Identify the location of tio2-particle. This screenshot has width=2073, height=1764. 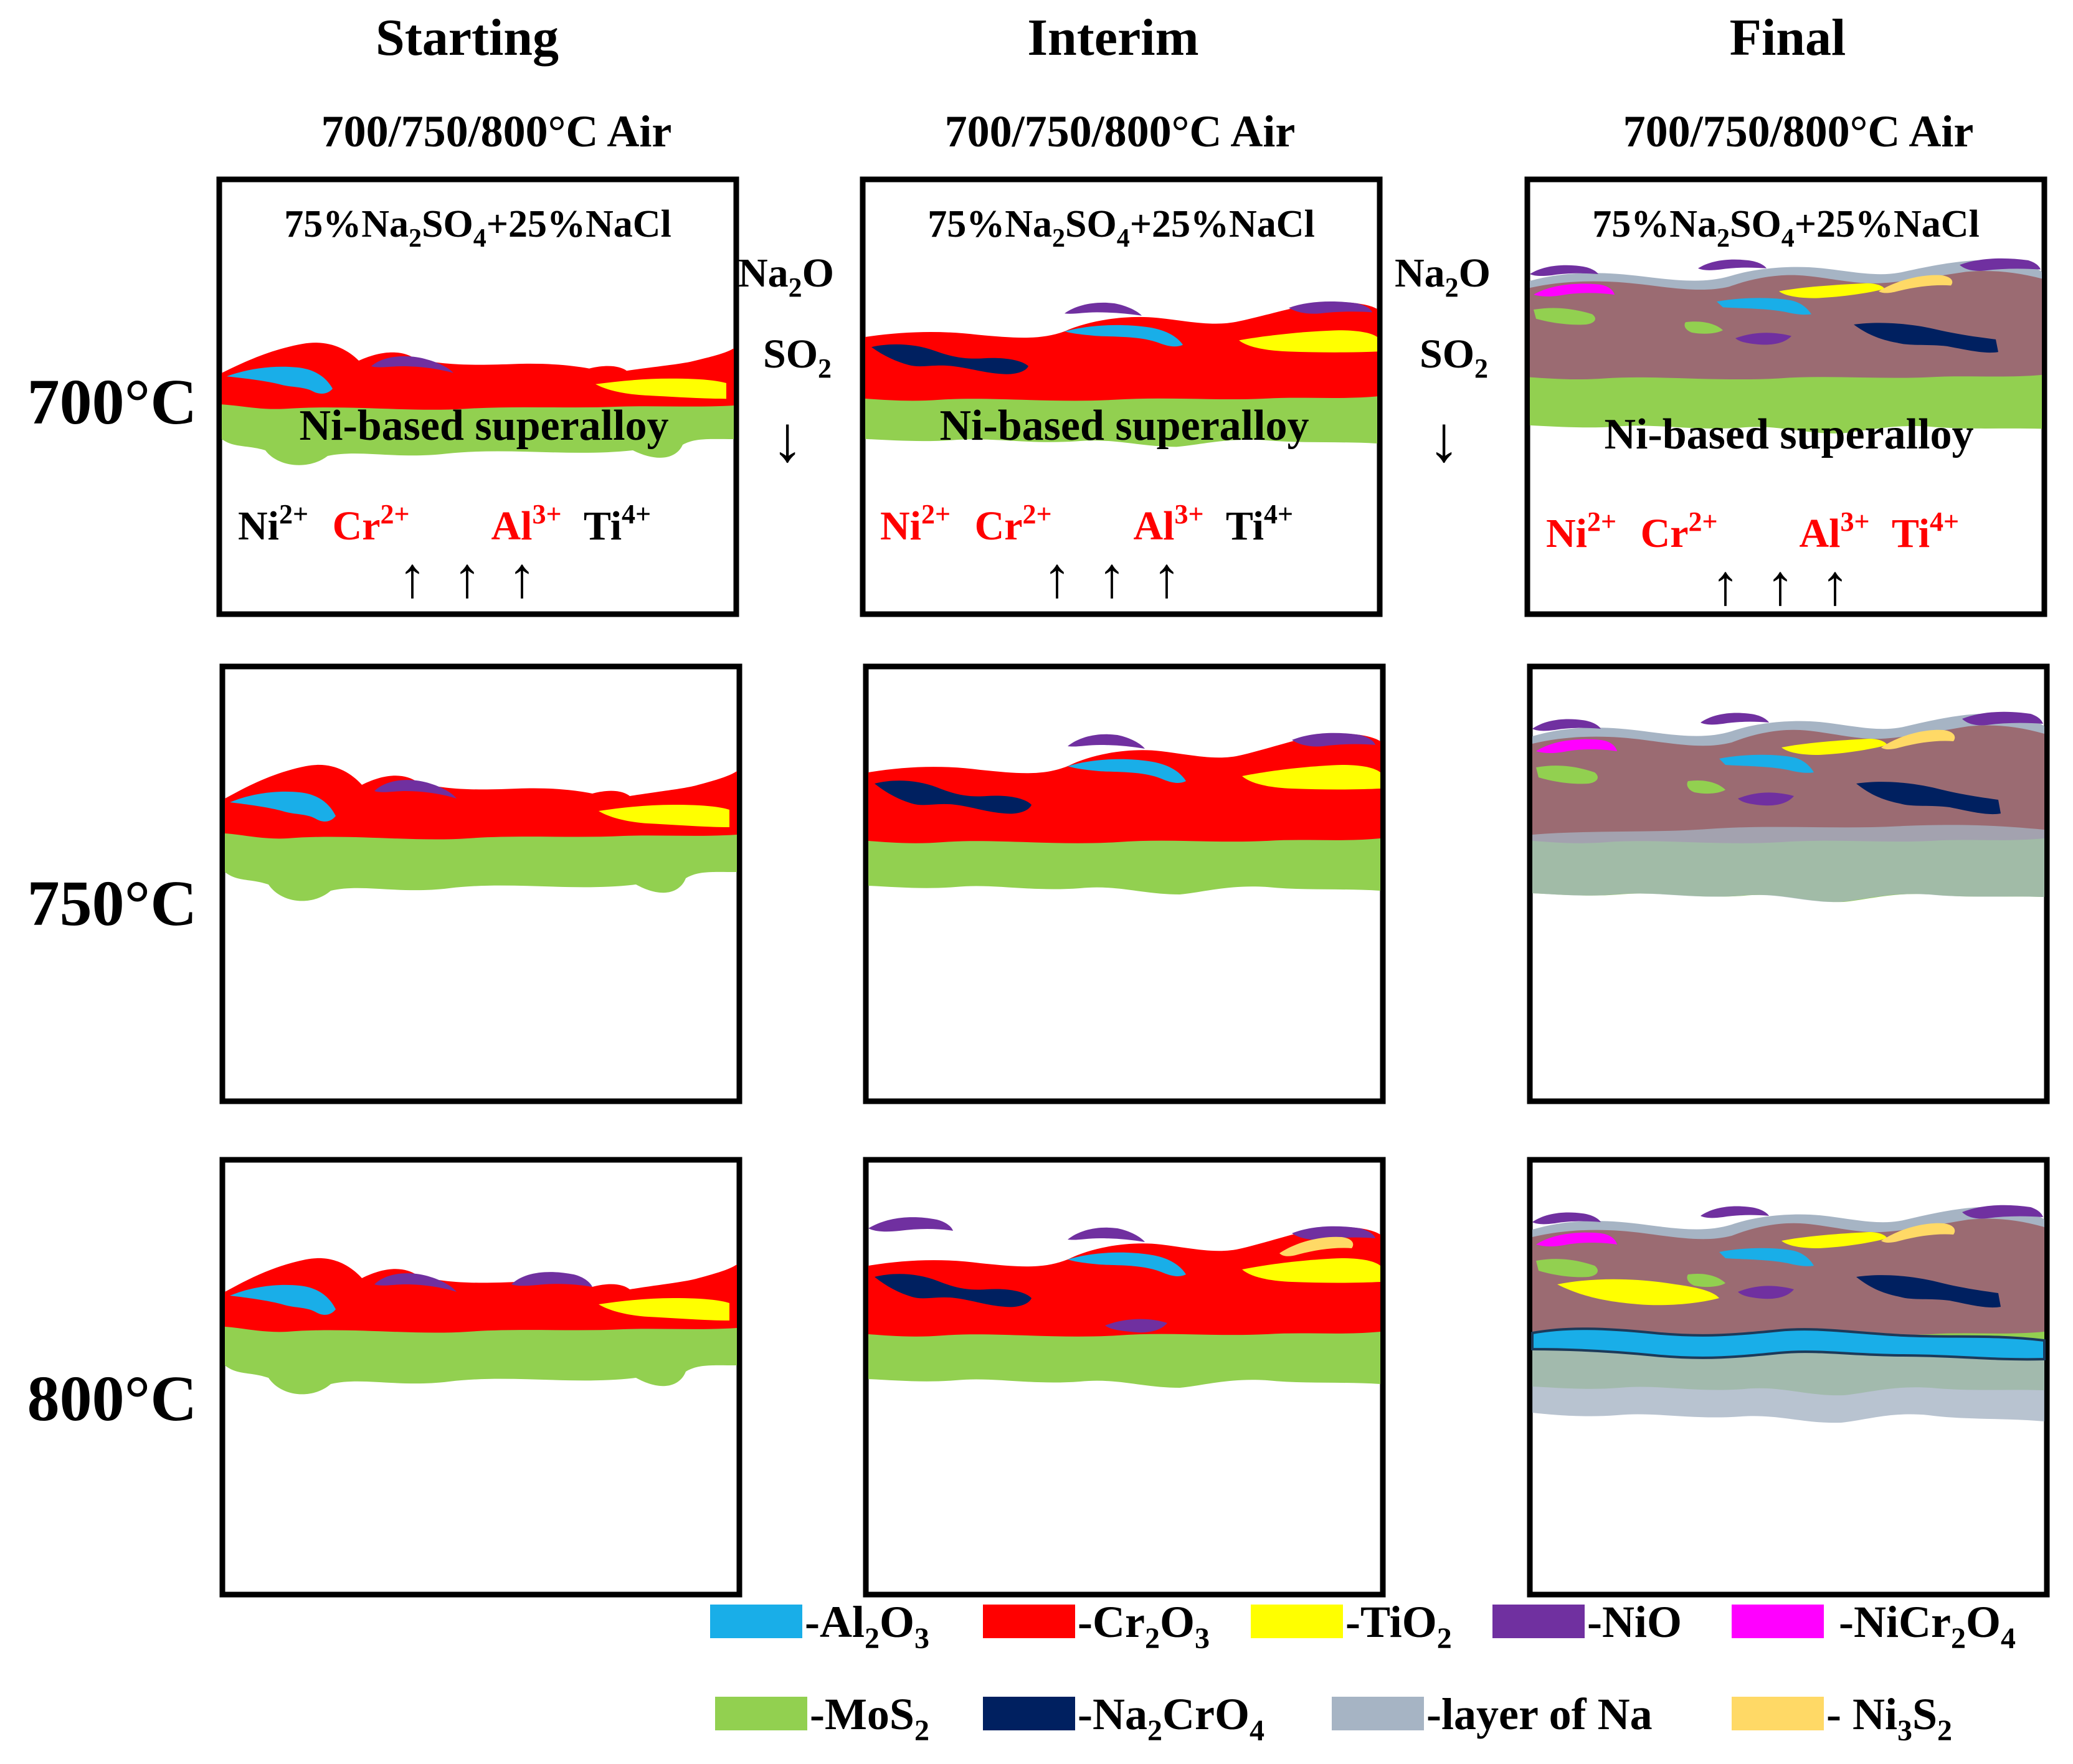
(1638, 1293).